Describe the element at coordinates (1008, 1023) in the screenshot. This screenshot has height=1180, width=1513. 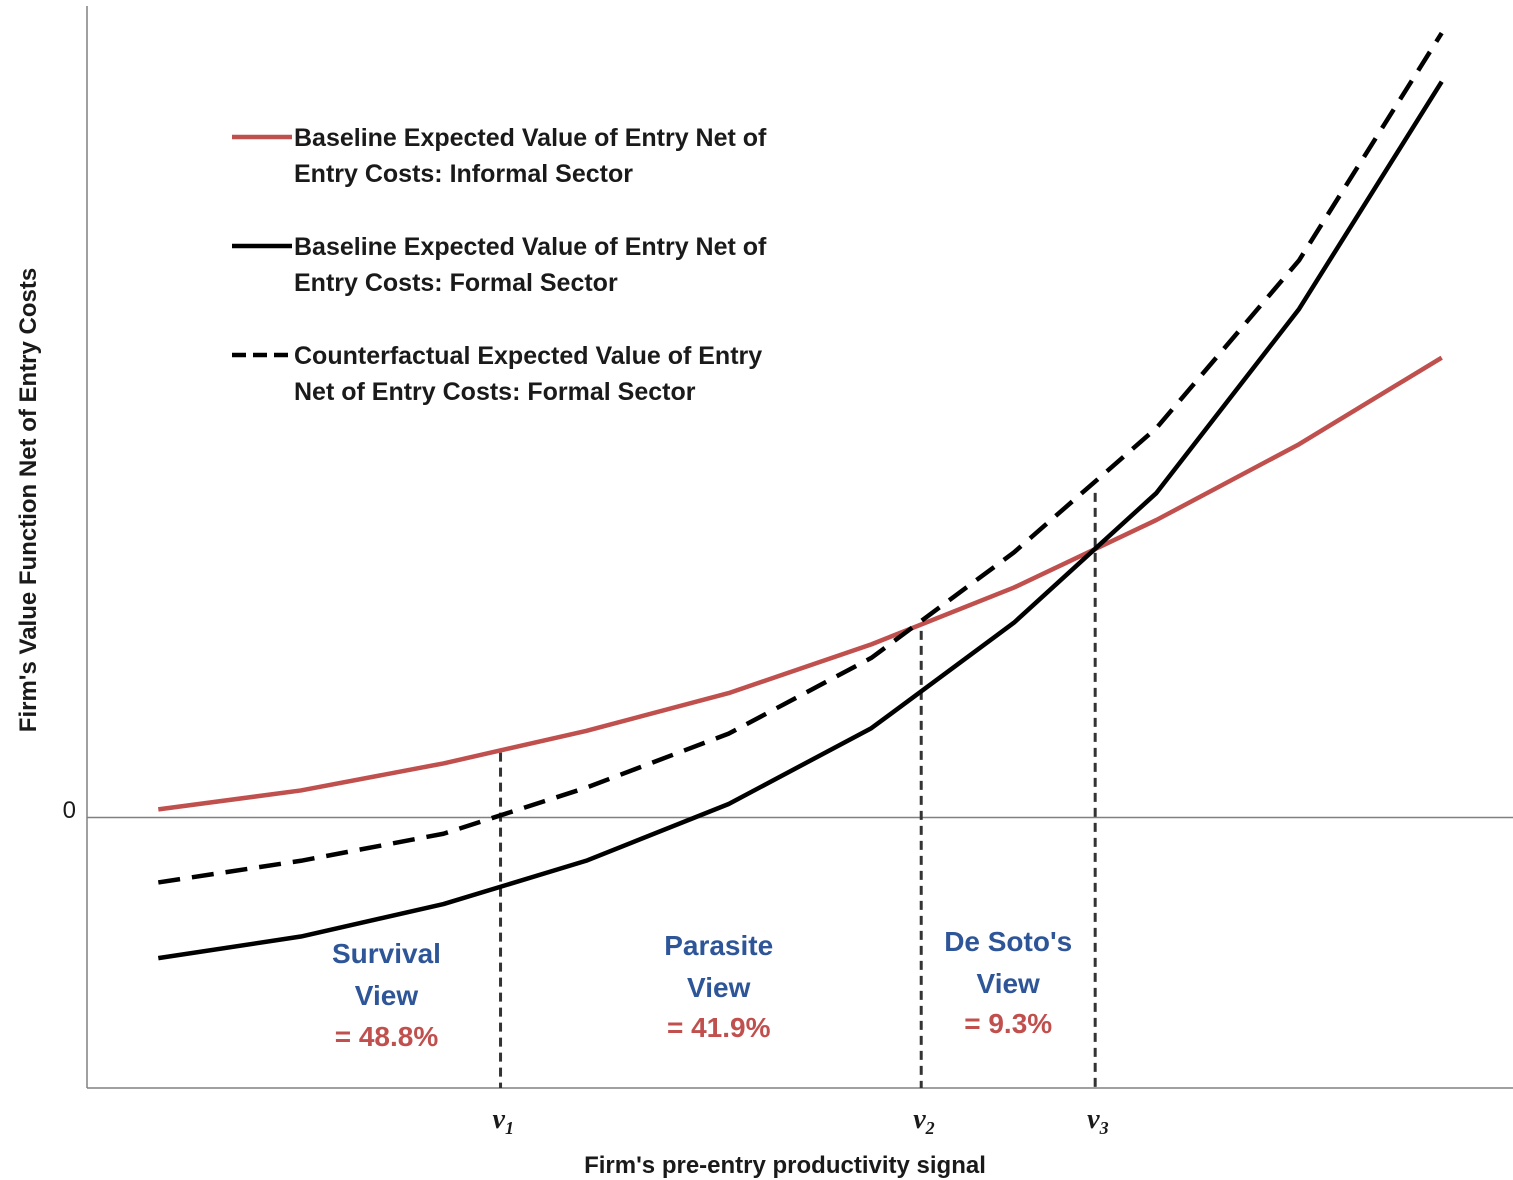
I see `region-share-3: = 9.3%` at that location.